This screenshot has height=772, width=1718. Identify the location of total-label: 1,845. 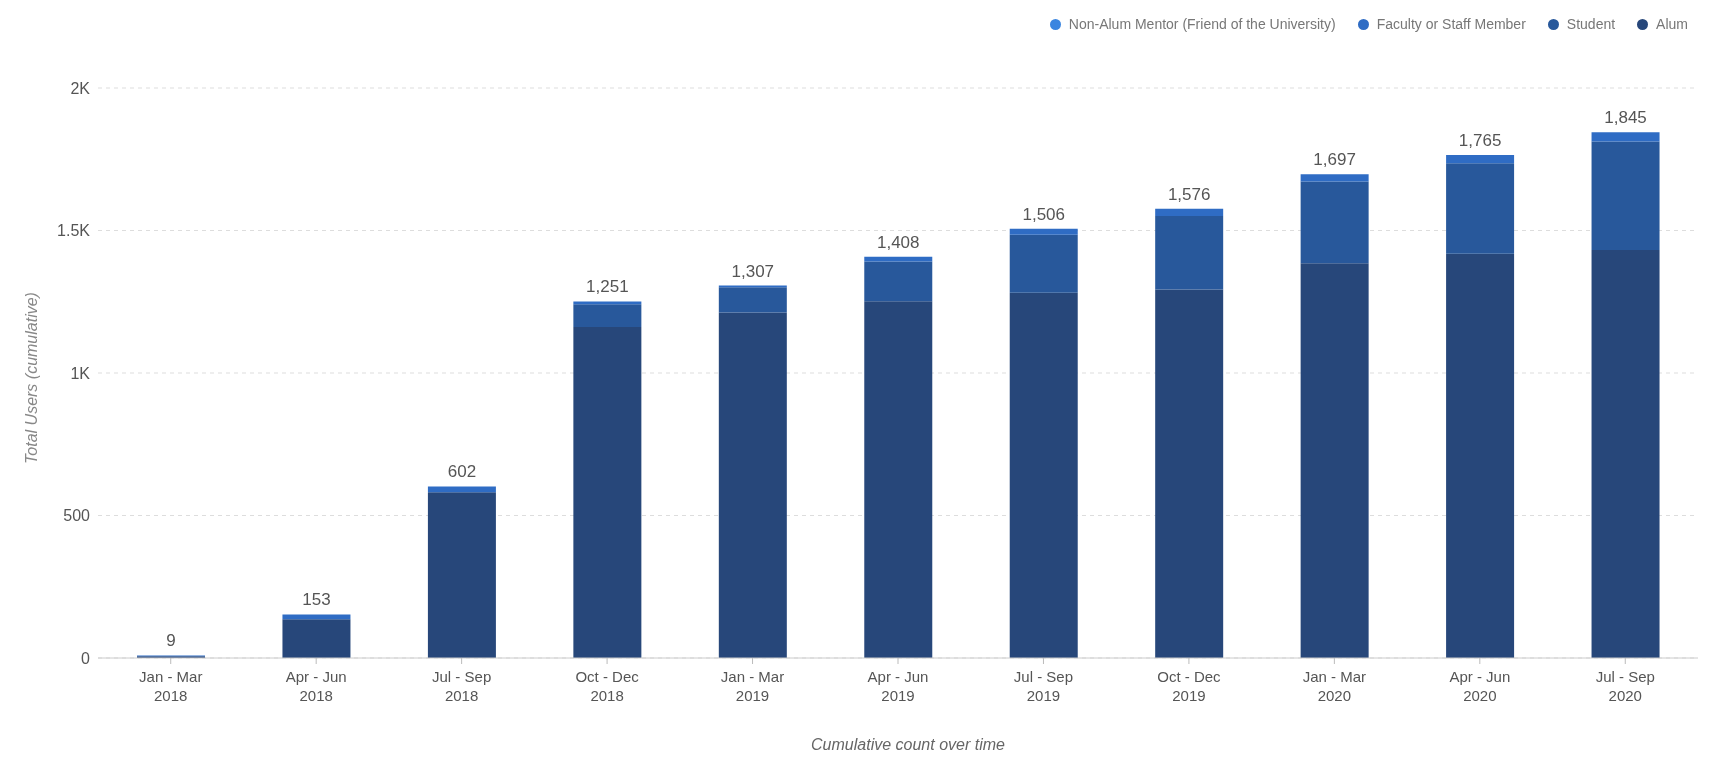
(1625, 118).